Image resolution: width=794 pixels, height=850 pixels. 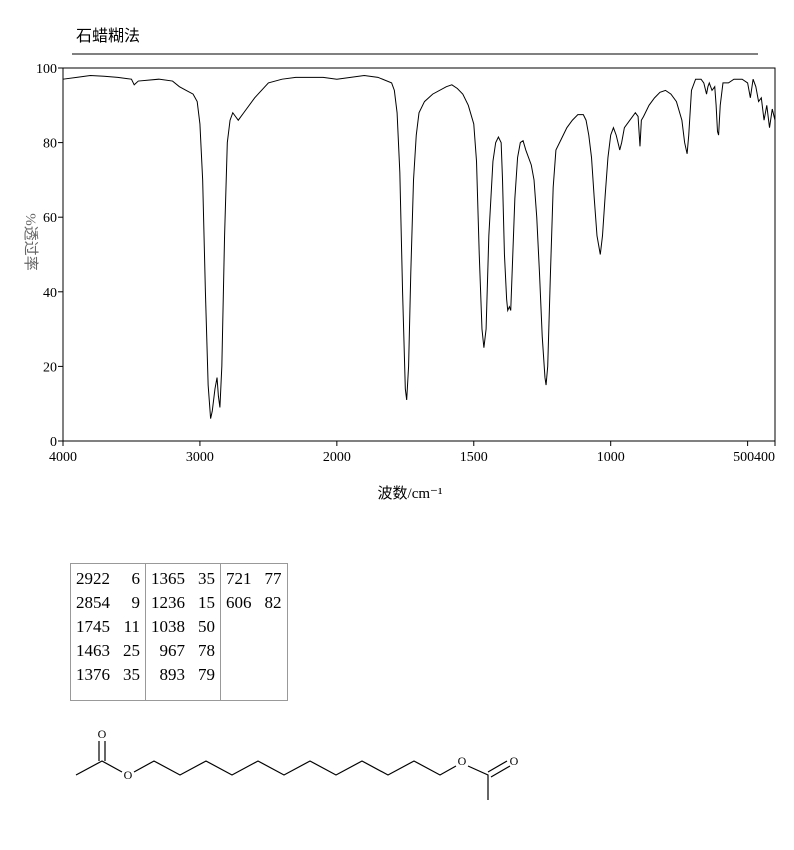 I want to click on peak-entry: 1463 25, so click(x=108, y=651).